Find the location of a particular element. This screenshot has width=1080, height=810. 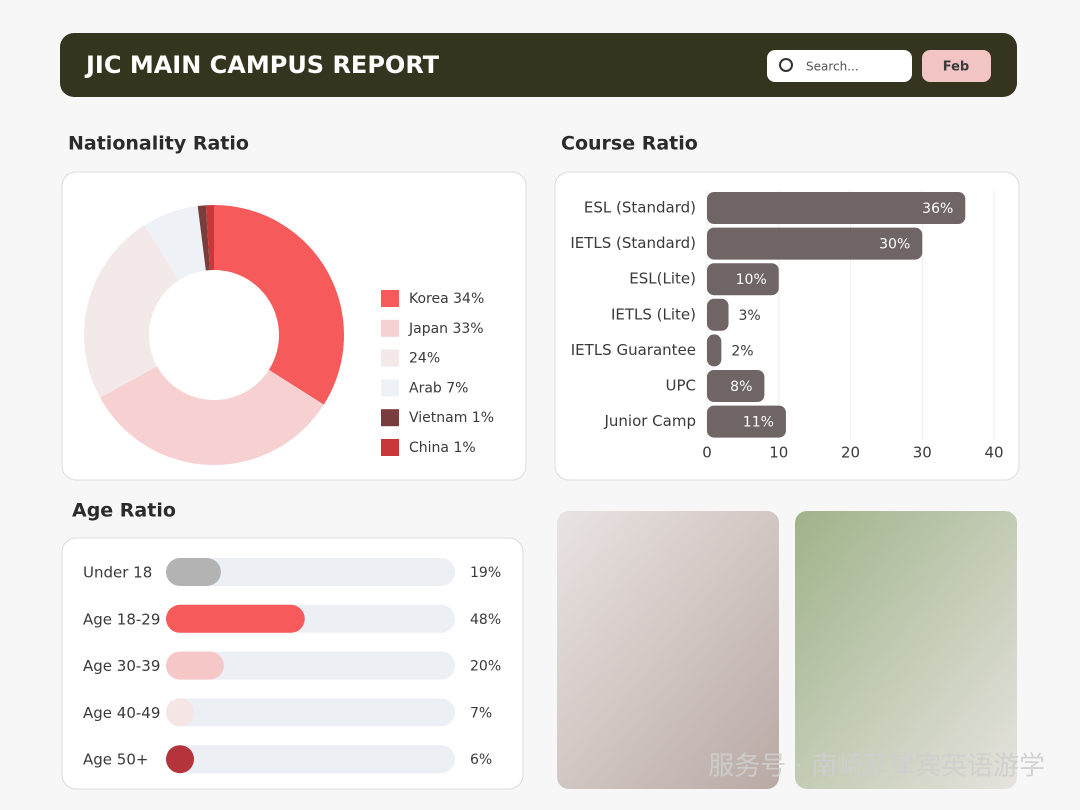

x-tick-label: 10 is located at coordinates (778, 453).